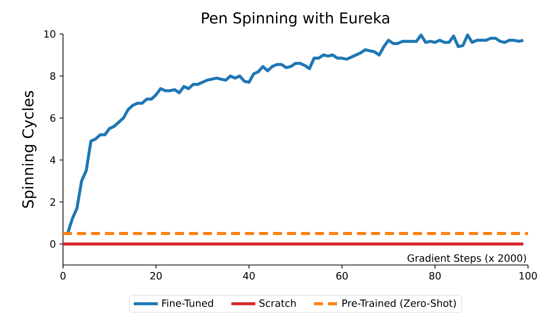 The width and height of the screenshot is (551, 326). I want to click on y-tick-label: 8, so click(53, 76).